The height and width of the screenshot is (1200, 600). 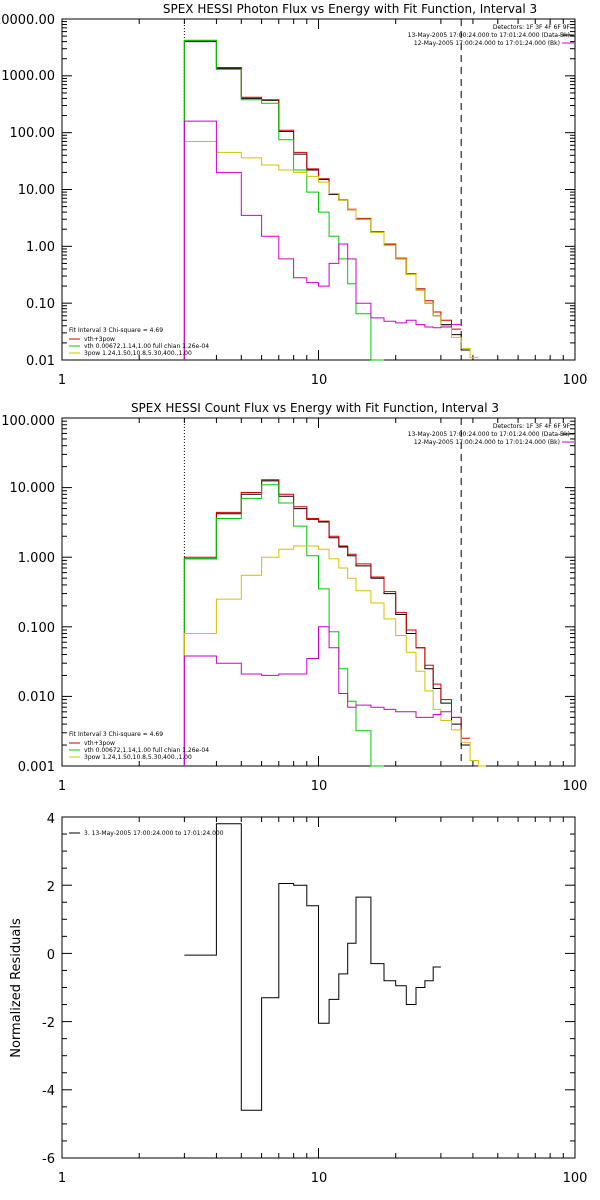 I want to click on y-tick-label: 0, so click(x=51, y=955).